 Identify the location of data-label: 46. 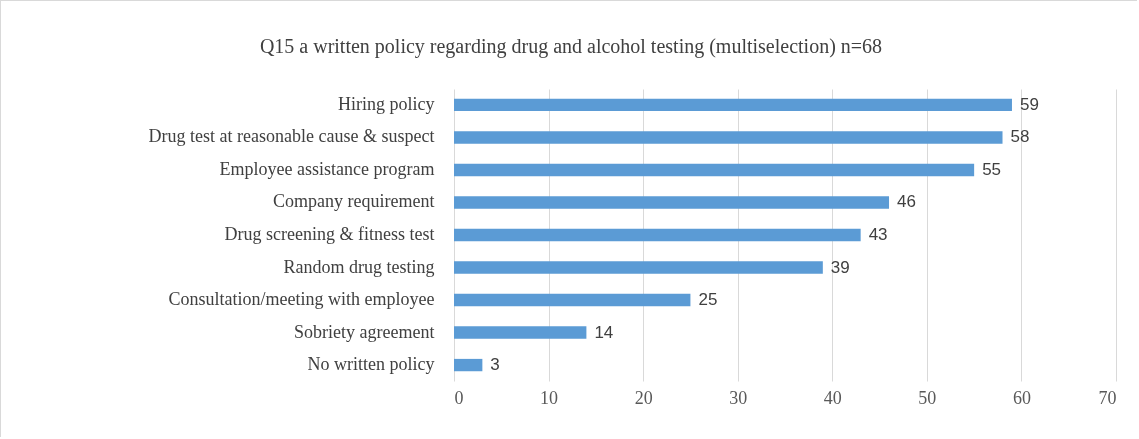
(906, 202).